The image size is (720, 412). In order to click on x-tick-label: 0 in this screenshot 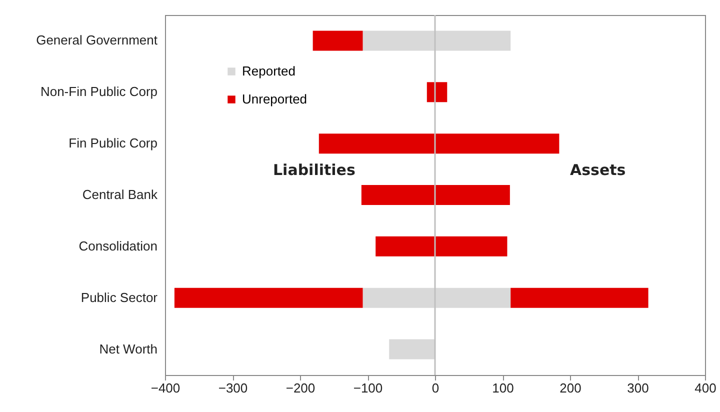, I will do `click(436, 388)`.